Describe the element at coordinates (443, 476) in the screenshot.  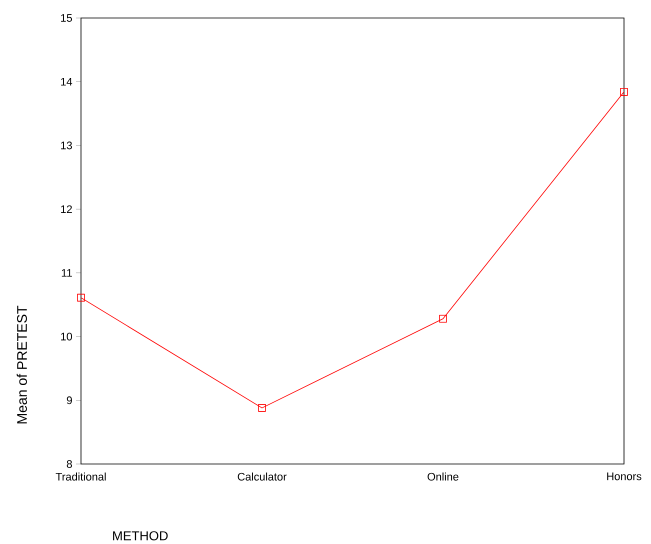
I see `x-tick-label: Online` at that location.